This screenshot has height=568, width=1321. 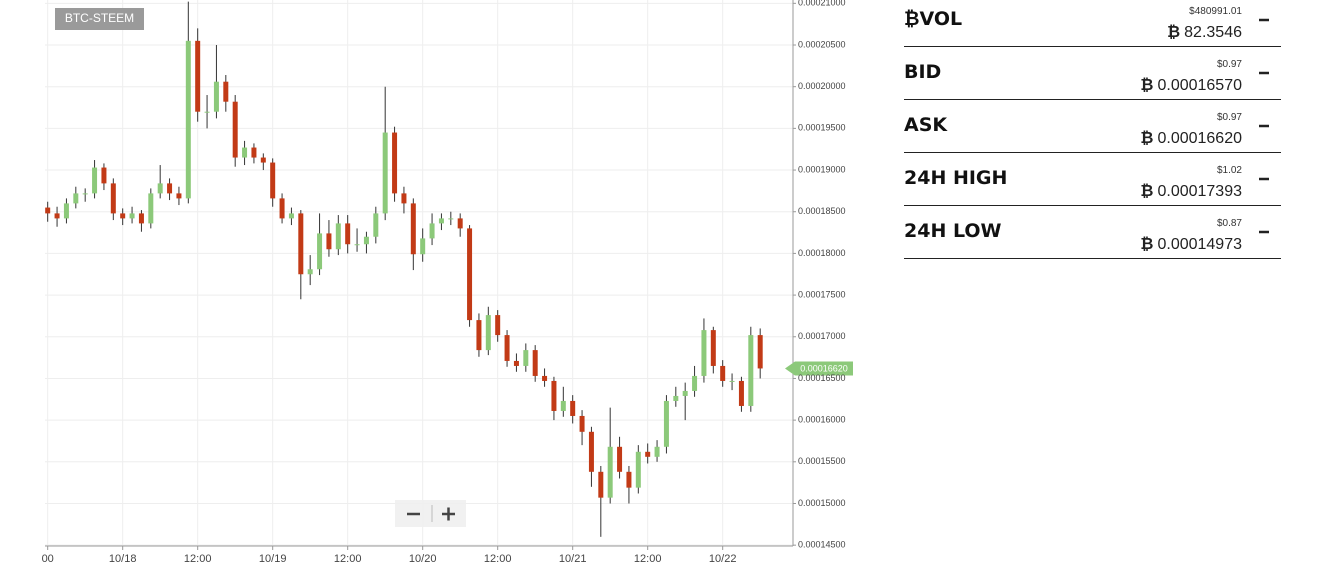 What do you see at coordinates (1199, 138) in the screenshot?
I see `stat-btc-value: 0.00016620` at bounding box center [1199, 138].